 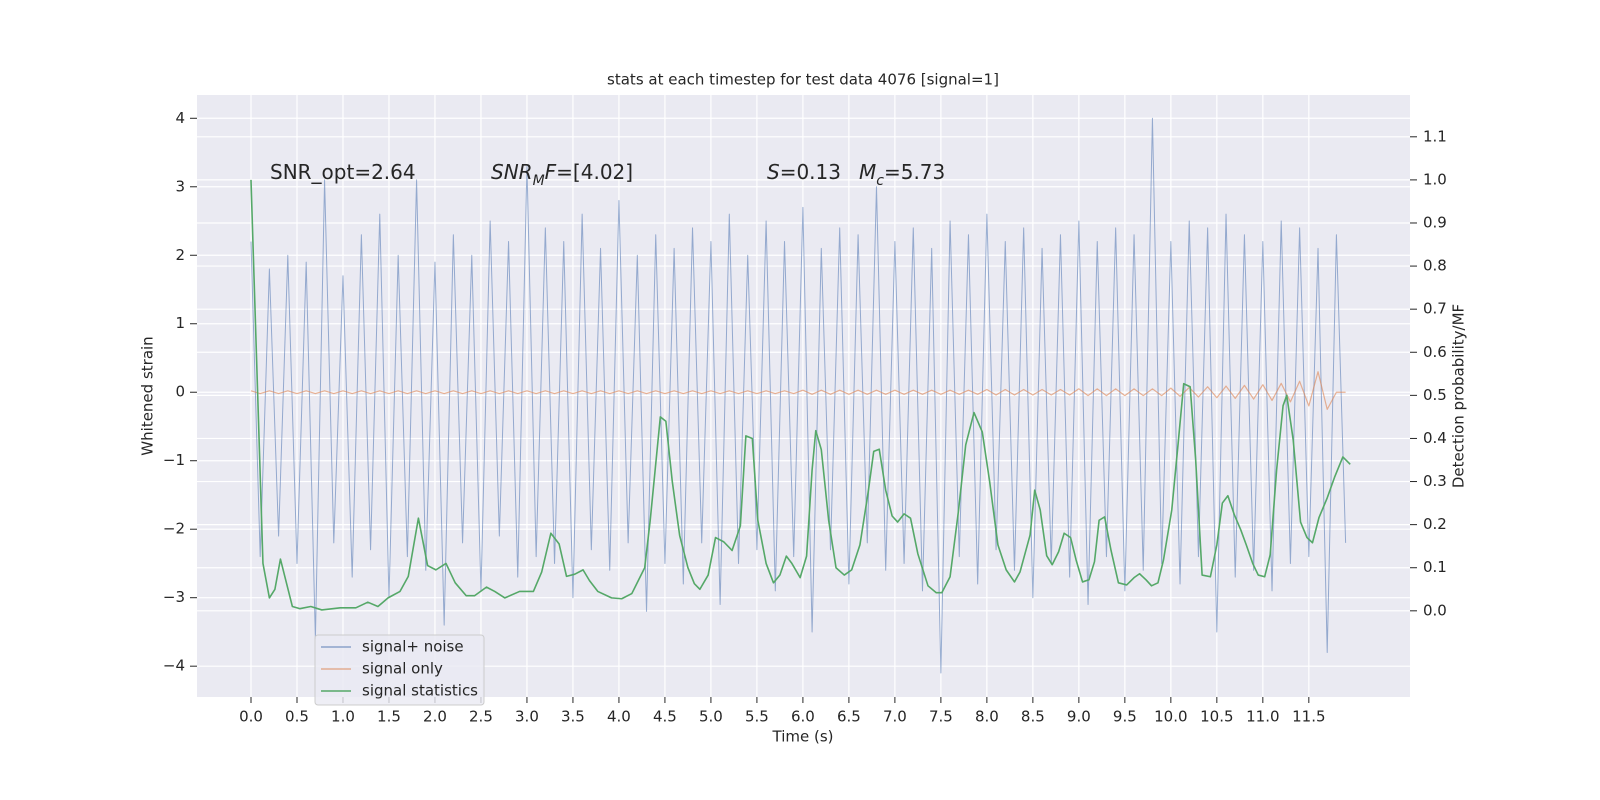 I want to click on x-tick-label: 7.5, so click(x=941, y=717).